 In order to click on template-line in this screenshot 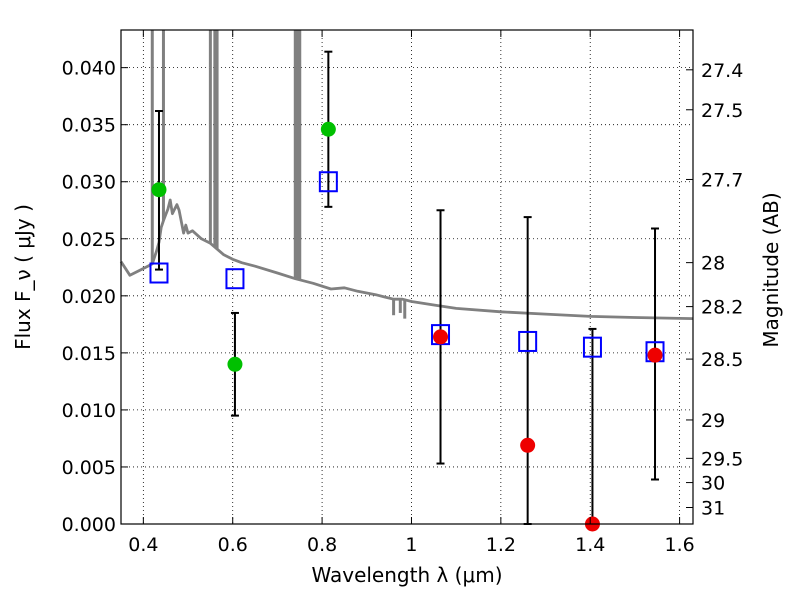, I will do `click(406, 259)`.